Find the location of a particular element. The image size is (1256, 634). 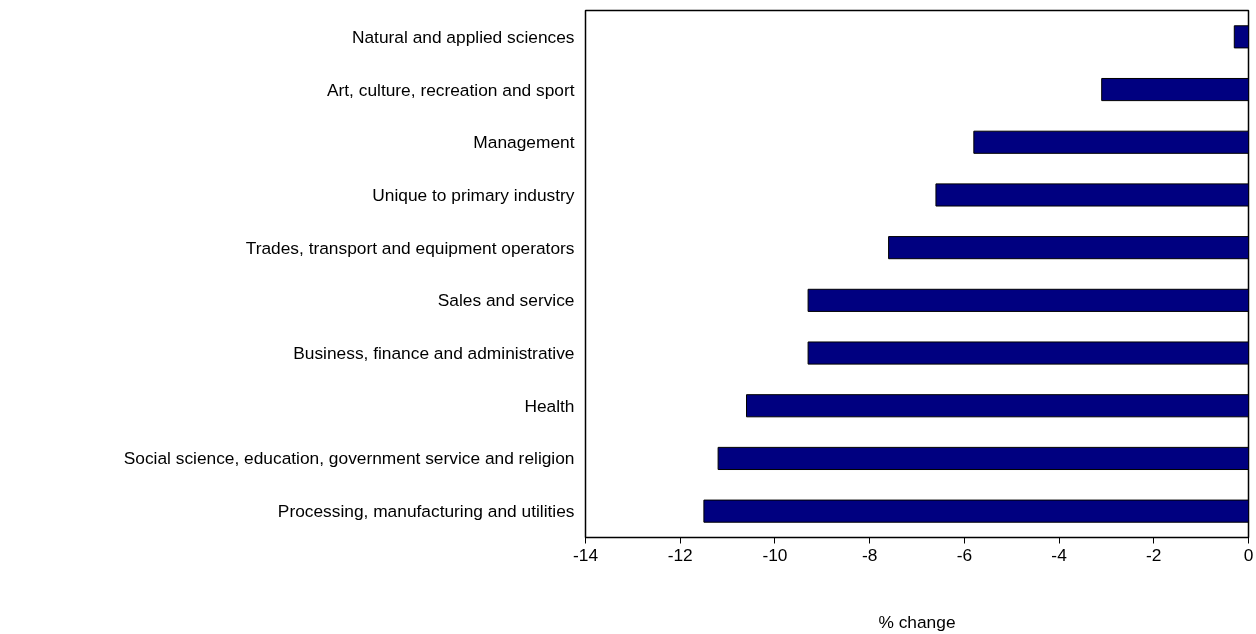

y-tick-label: Sales and service is located at coordinates (506, 300).